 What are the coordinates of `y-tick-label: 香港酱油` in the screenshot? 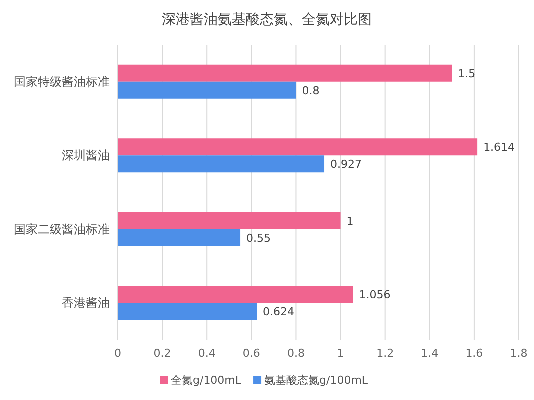 It's located at (86, 303).